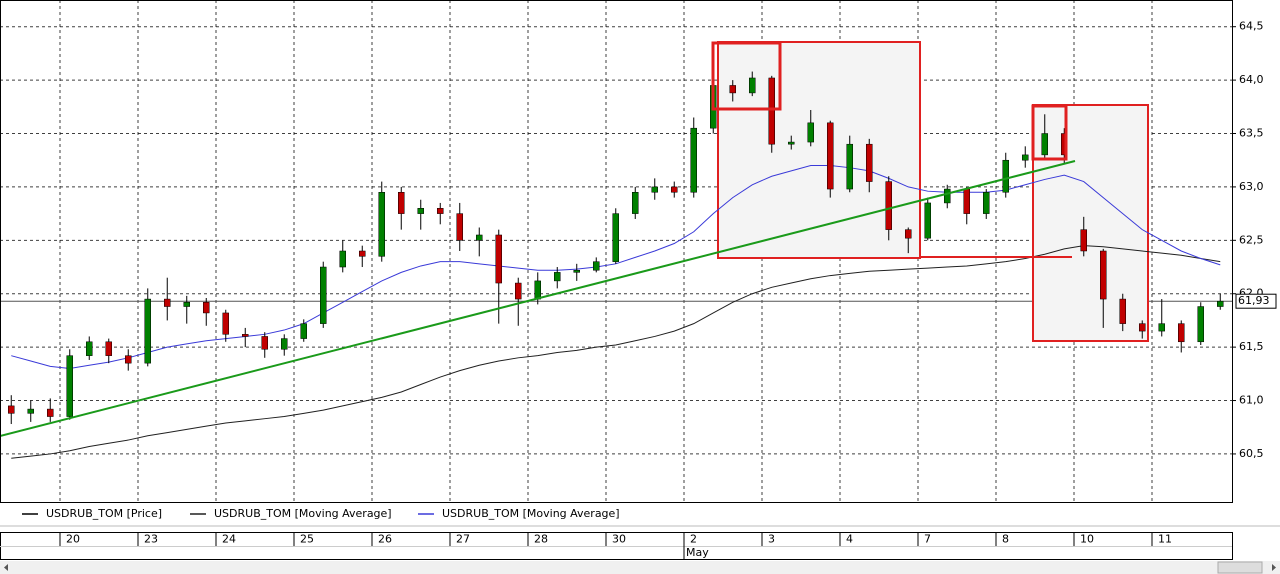 Image resolution: width=1280 pixels, height=574 pixels. I want to click on x-tick-label: 28, so click(541, 539).